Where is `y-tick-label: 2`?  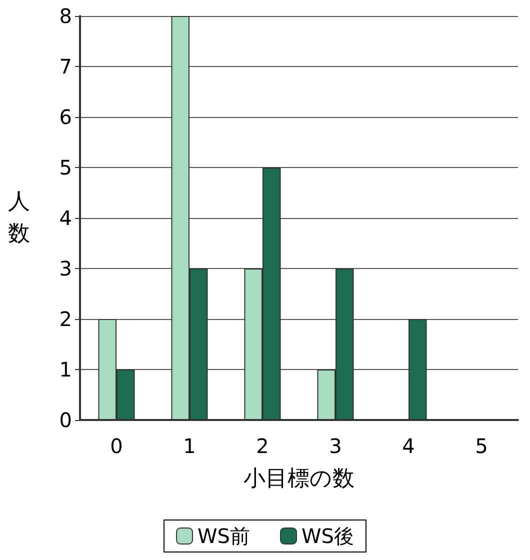
y-tick-label: 2 is located at coordinates (65, 319).